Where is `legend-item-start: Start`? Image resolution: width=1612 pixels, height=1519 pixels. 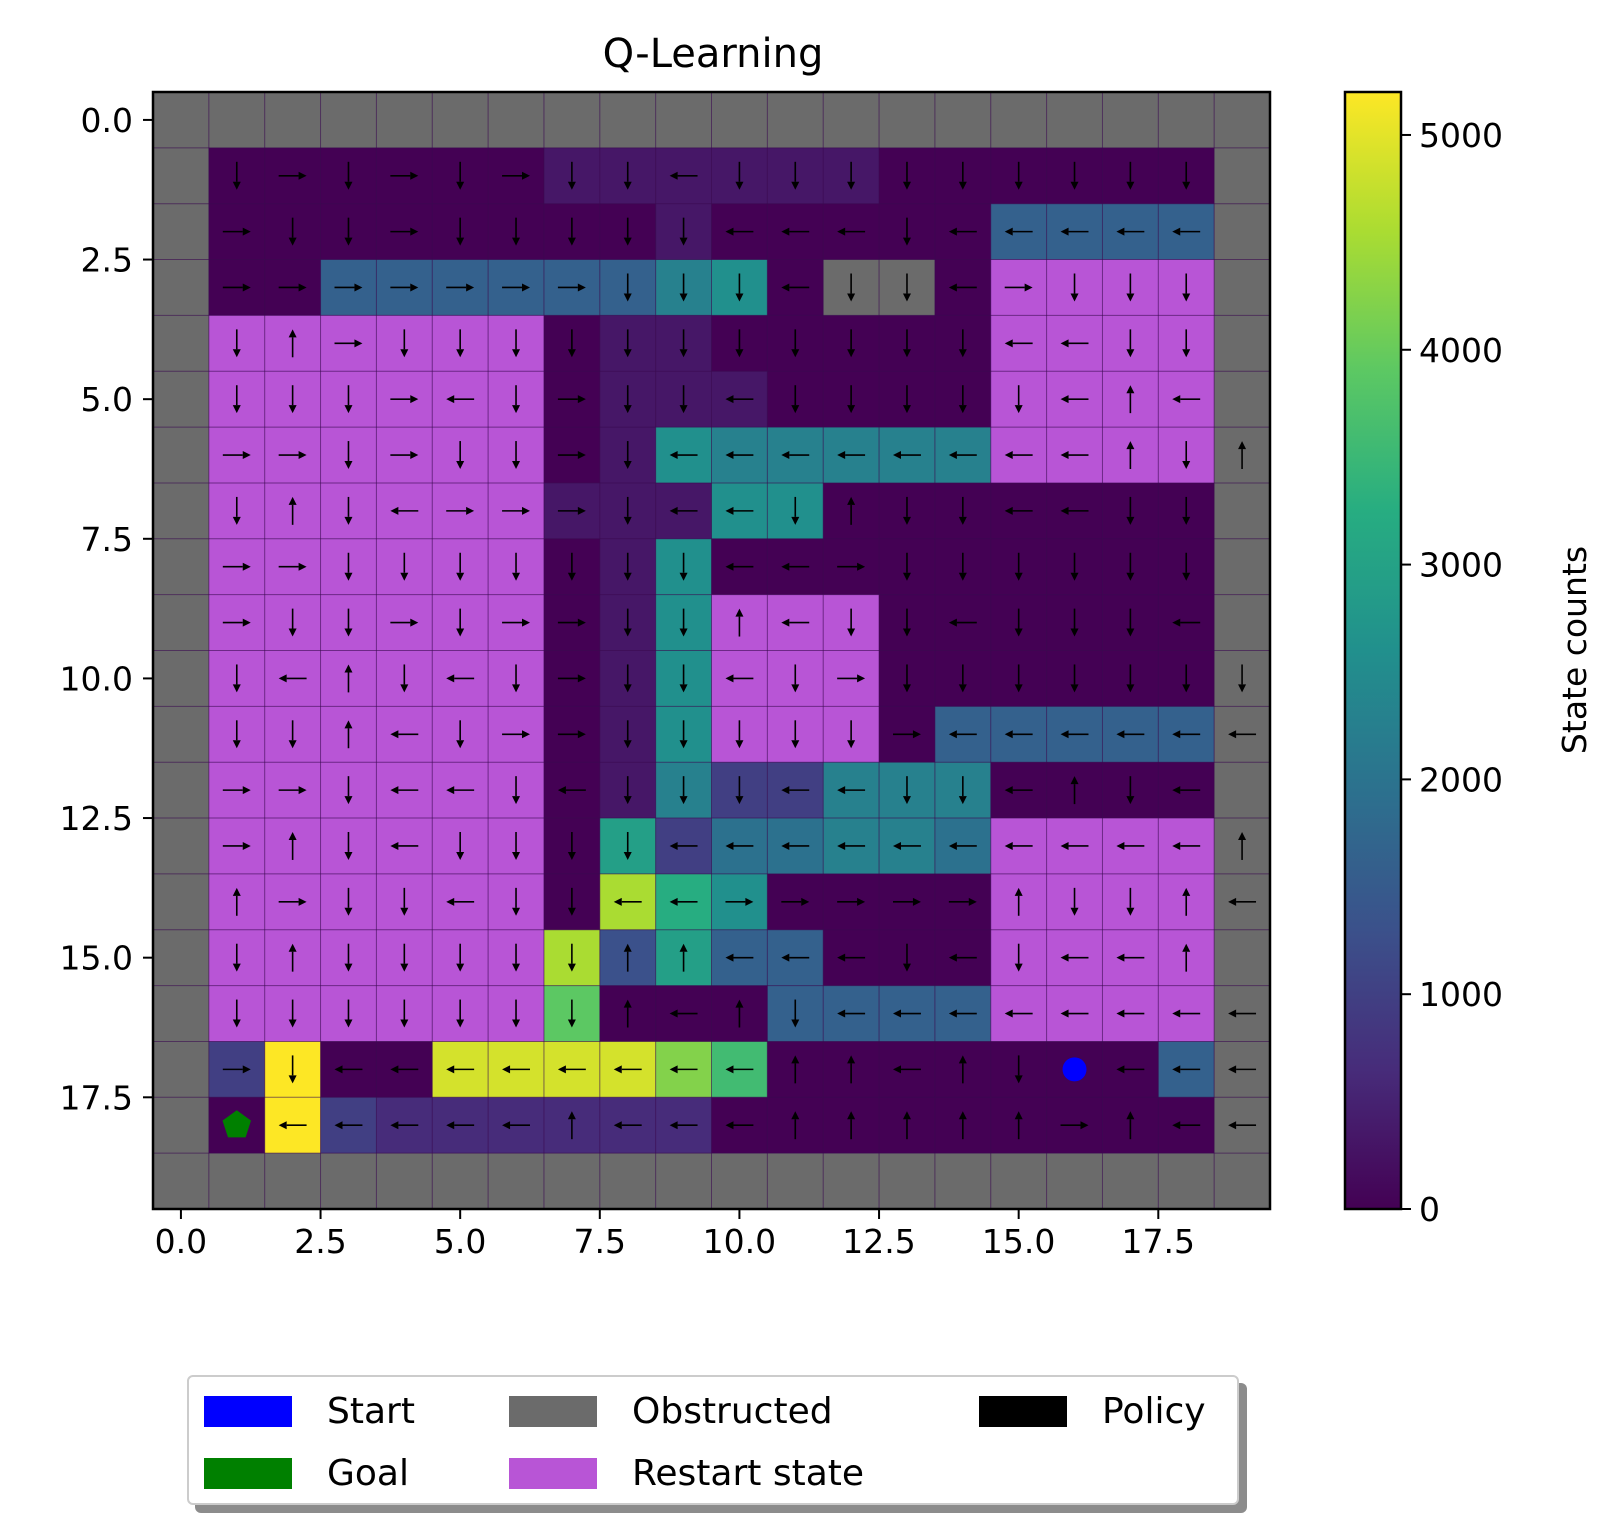 legend-item-start: Start is located at coordinates (309, 1411).